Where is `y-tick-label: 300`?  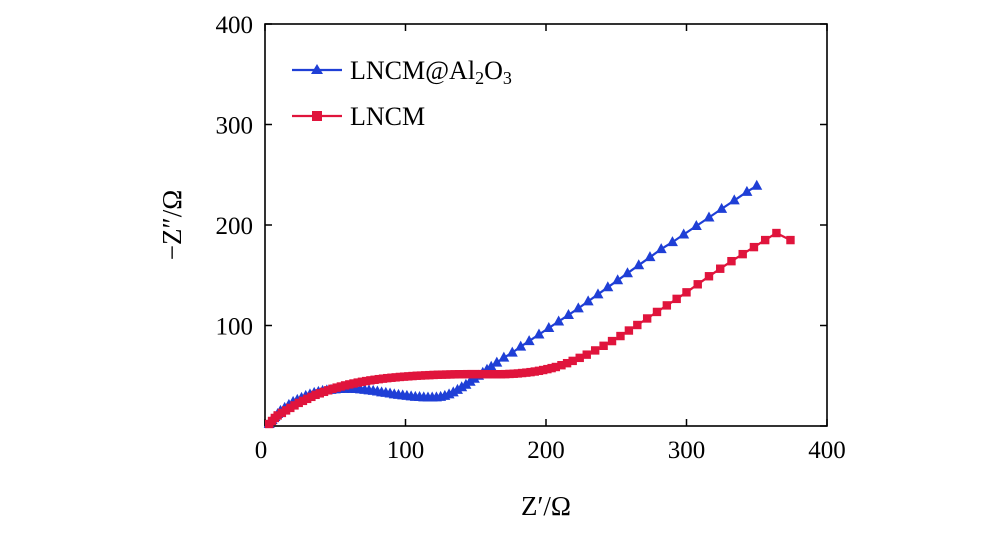 y-tick-label: 300 is located at coordinates (235, 126).